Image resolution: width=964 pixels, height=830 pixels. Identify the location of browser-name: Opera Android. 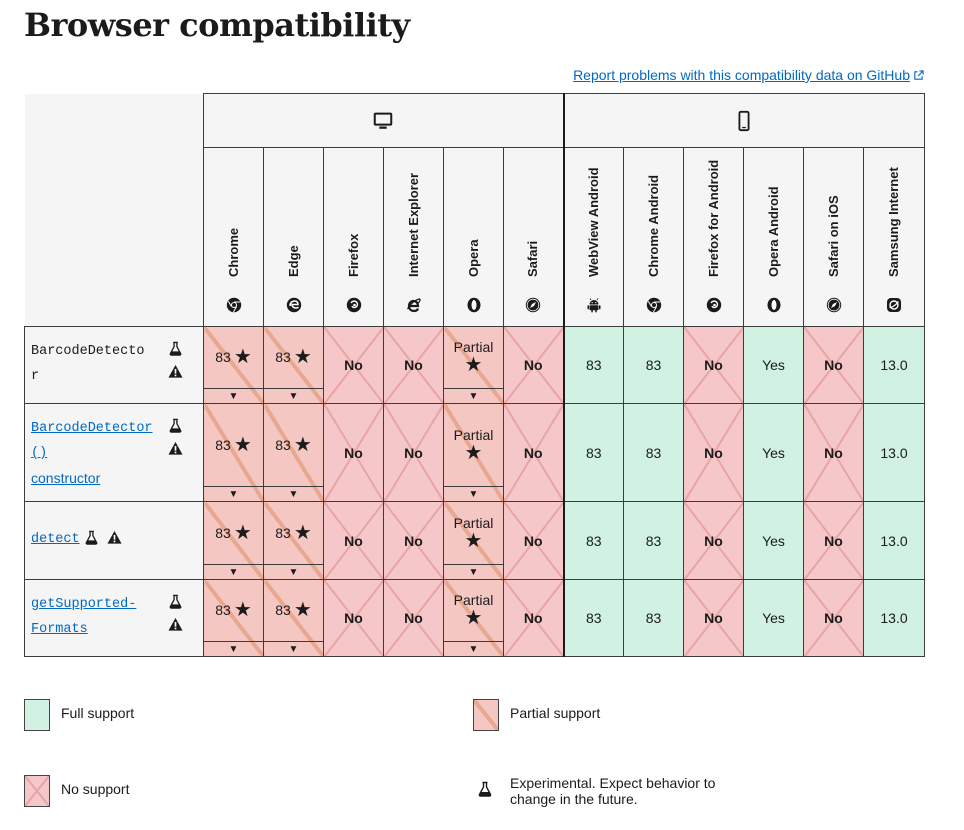
(773, 231).